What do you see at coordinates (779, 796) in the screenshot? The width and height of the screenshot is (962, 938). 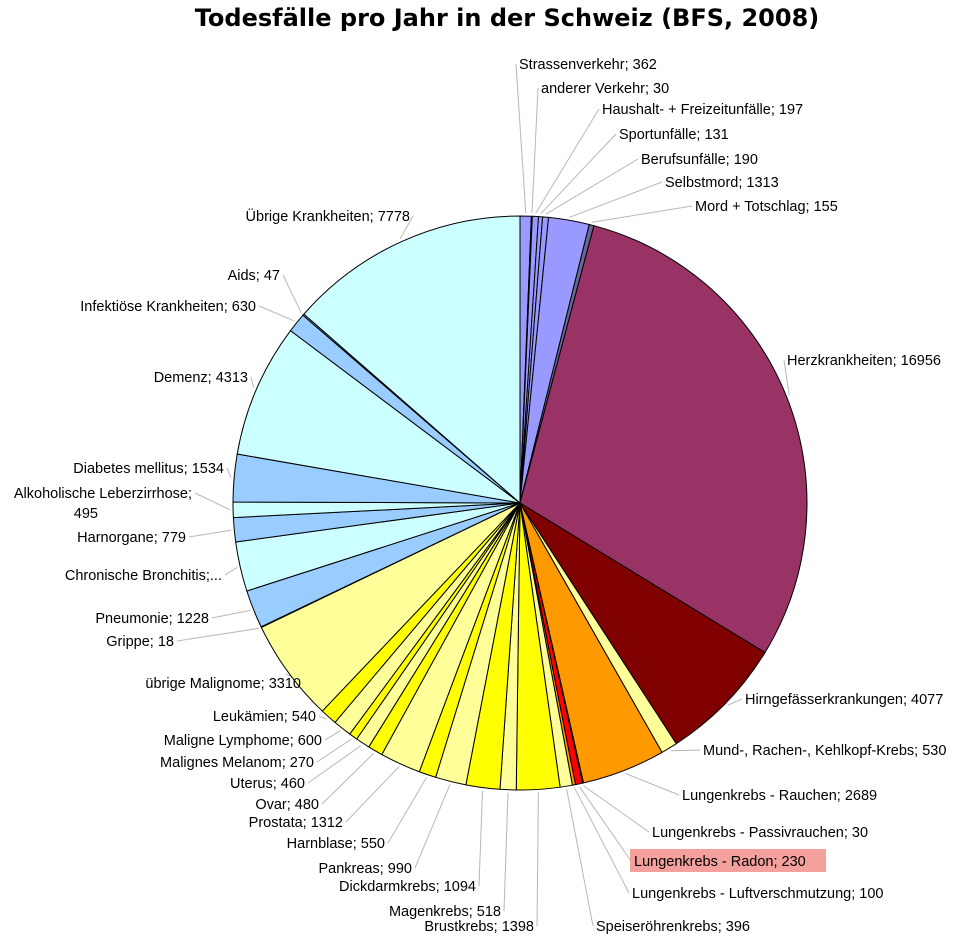 I see `slice-label-lungenkrebs-rauchen: Lungenkrebs - Rauchen; 2689` at bounding box center [779, 796].